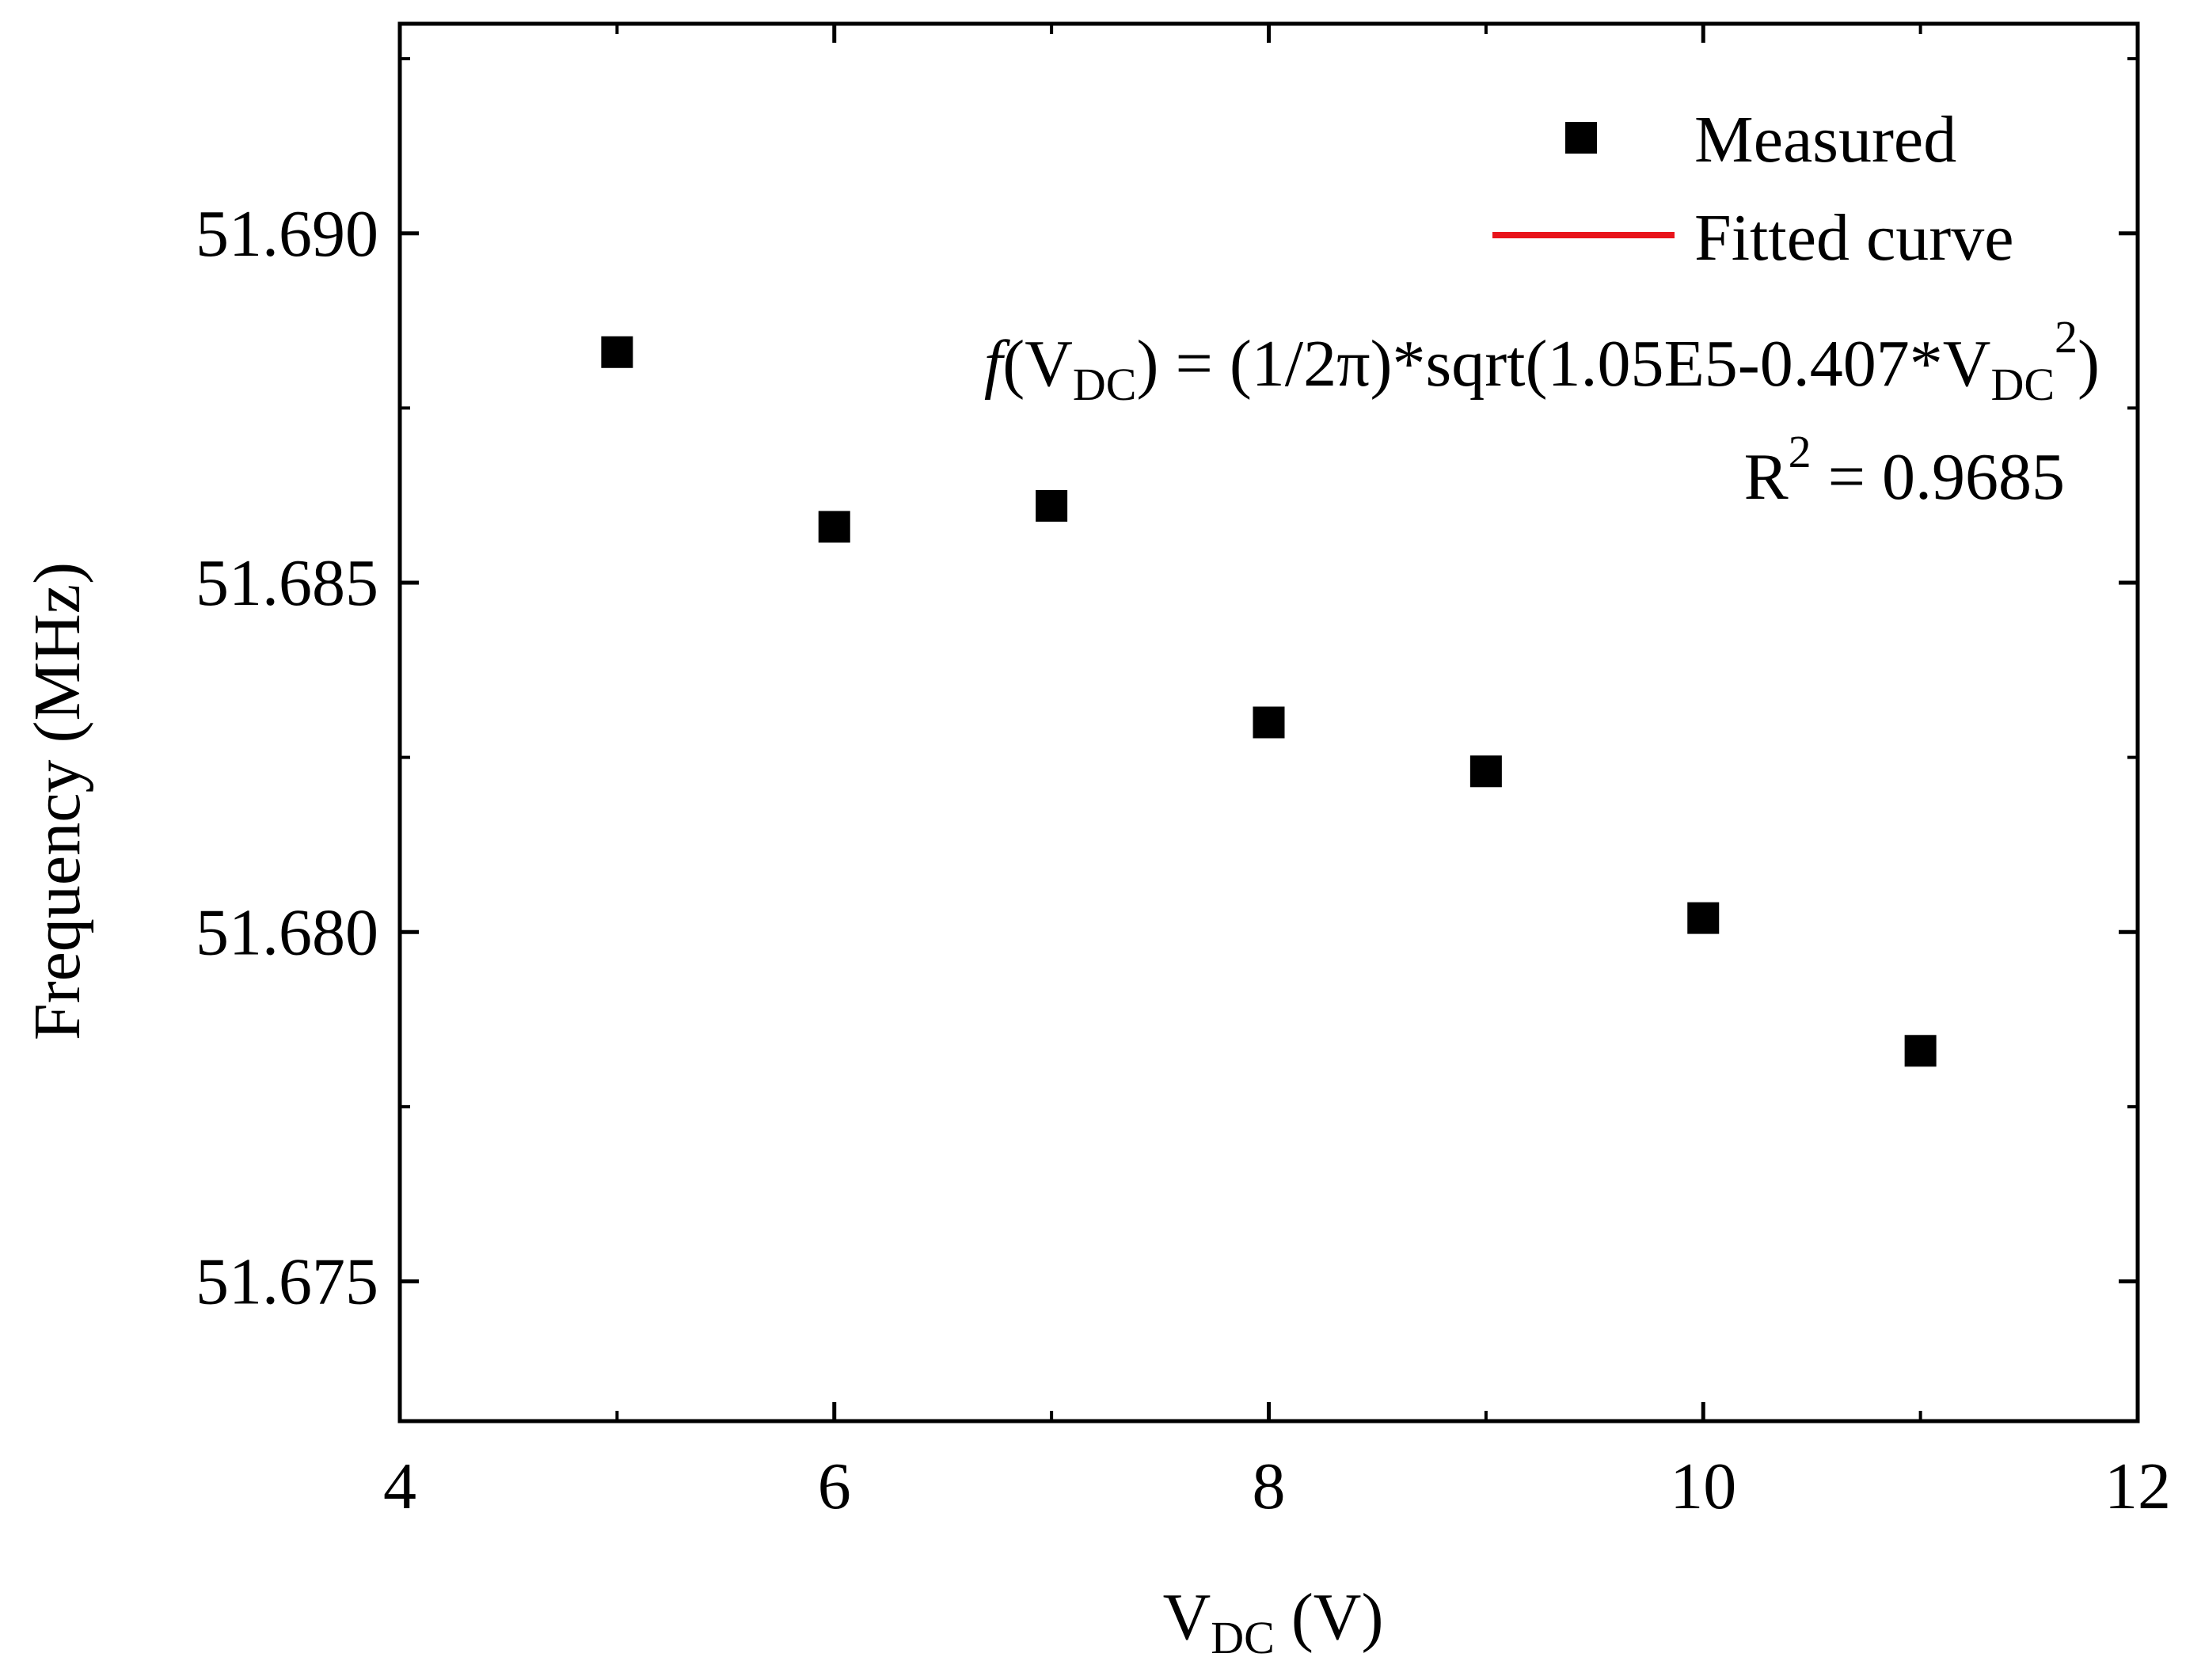  What do you see at coordinates (1703, 1486) in the screenshot?
I see `x-tick-label-10: 10` at bounding box center [1703, 1486].